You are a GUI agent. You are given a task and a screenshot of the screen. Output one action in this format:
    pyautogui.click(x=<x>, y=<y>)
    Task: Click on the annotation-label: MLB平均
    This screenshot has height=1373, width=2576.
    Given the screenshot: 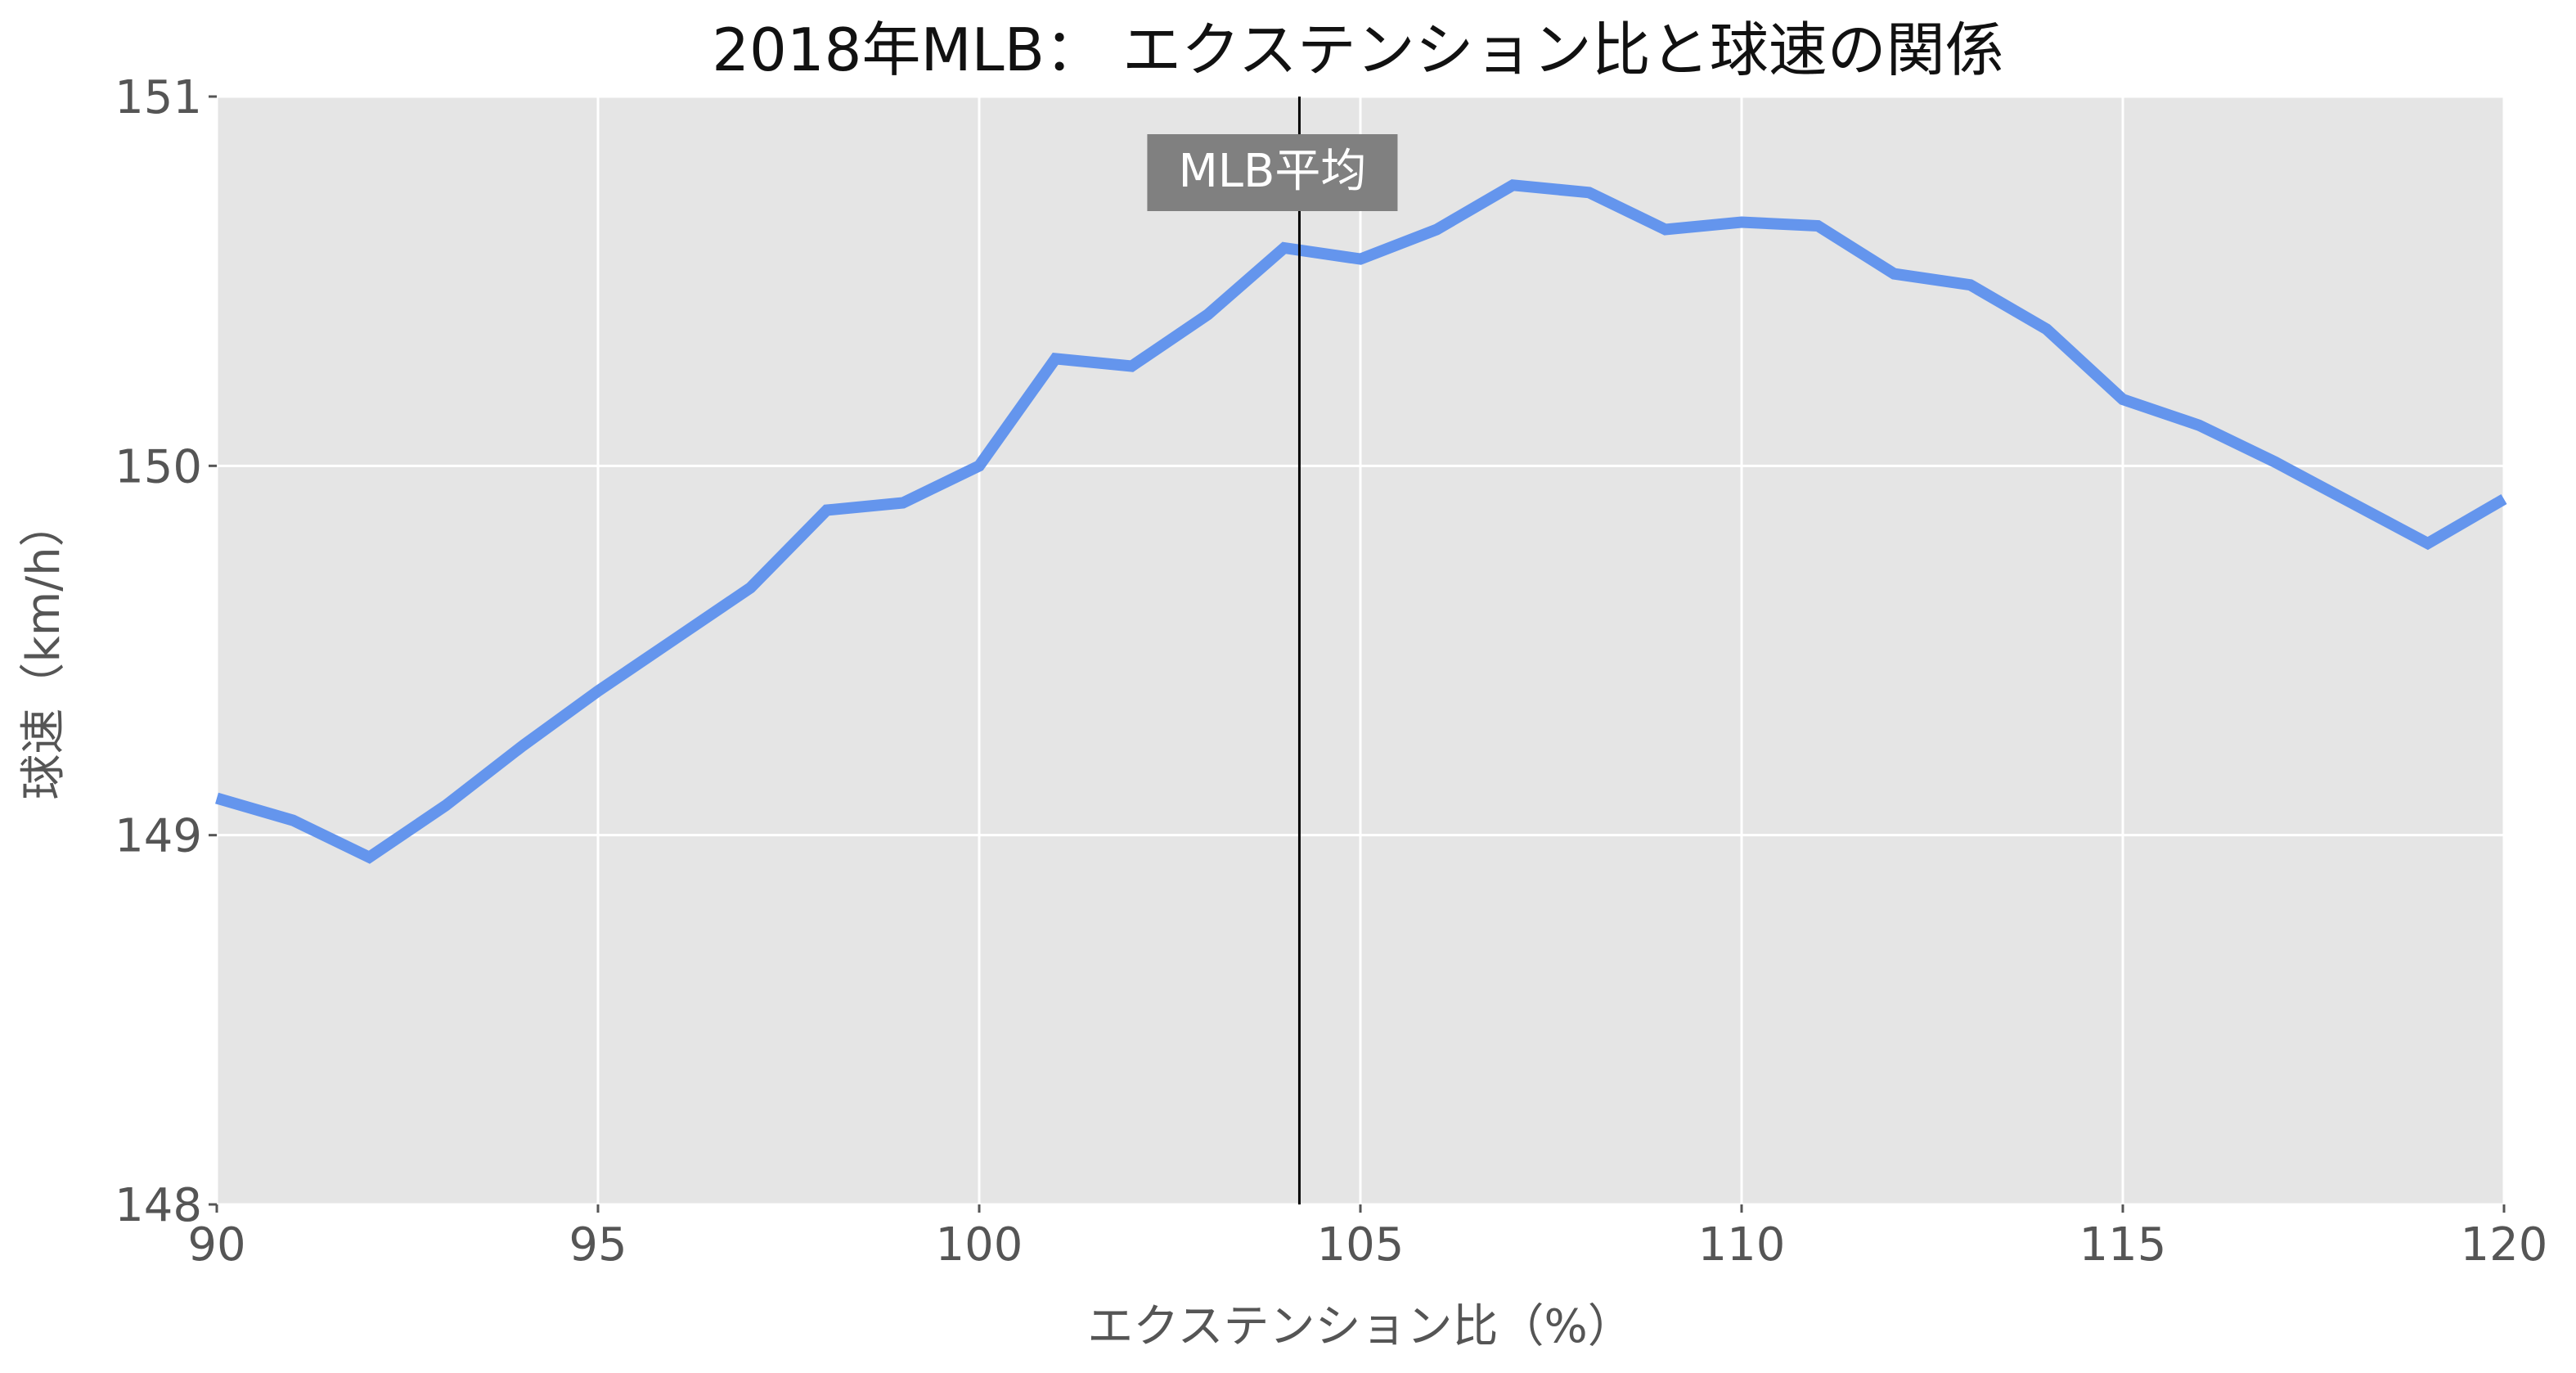 What is the action you would take?
    pyautogui.click(x=1272, y=171)
    